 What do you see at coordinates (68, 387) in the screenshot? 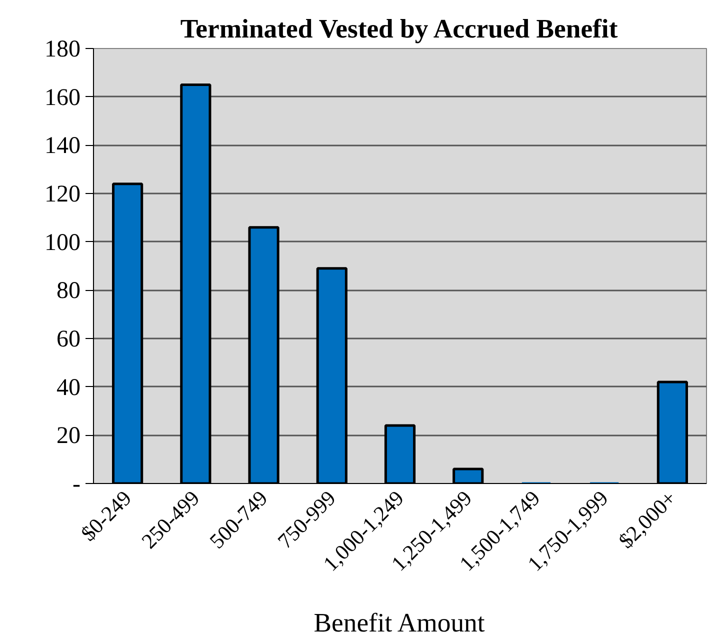
I see `y-tick-label: 40` at bounding box center [68, 387].